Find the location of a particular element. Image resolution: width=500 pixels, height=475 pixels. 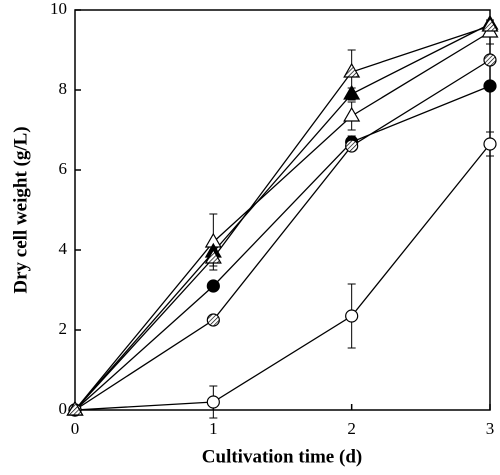

x-tick-label: 2 is located at coordinates (351, 428).